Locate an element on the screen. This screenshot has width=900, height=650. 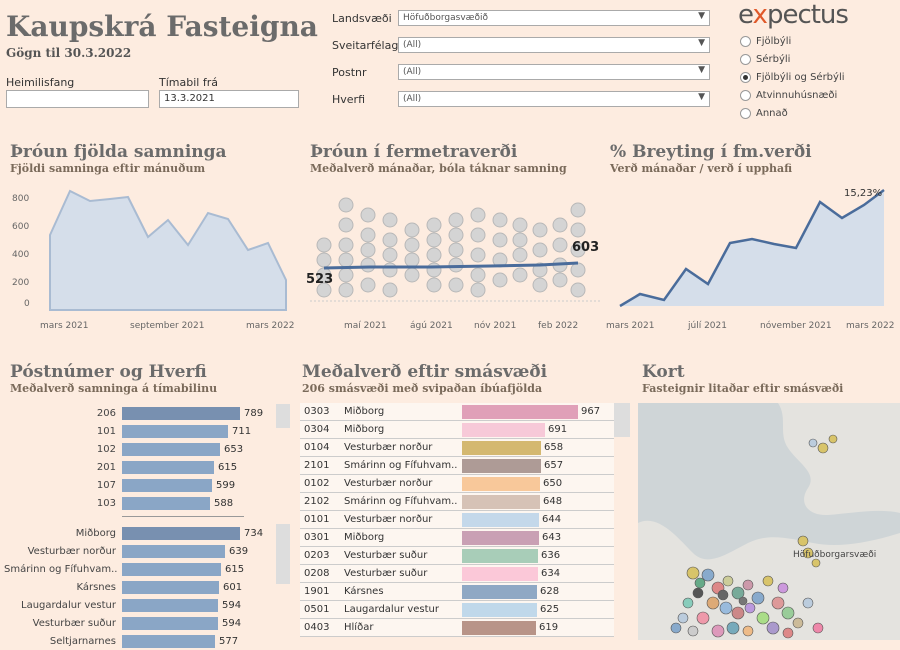
chart1-title: Þróun fjölda samninga is located at coordinates (118, 152).